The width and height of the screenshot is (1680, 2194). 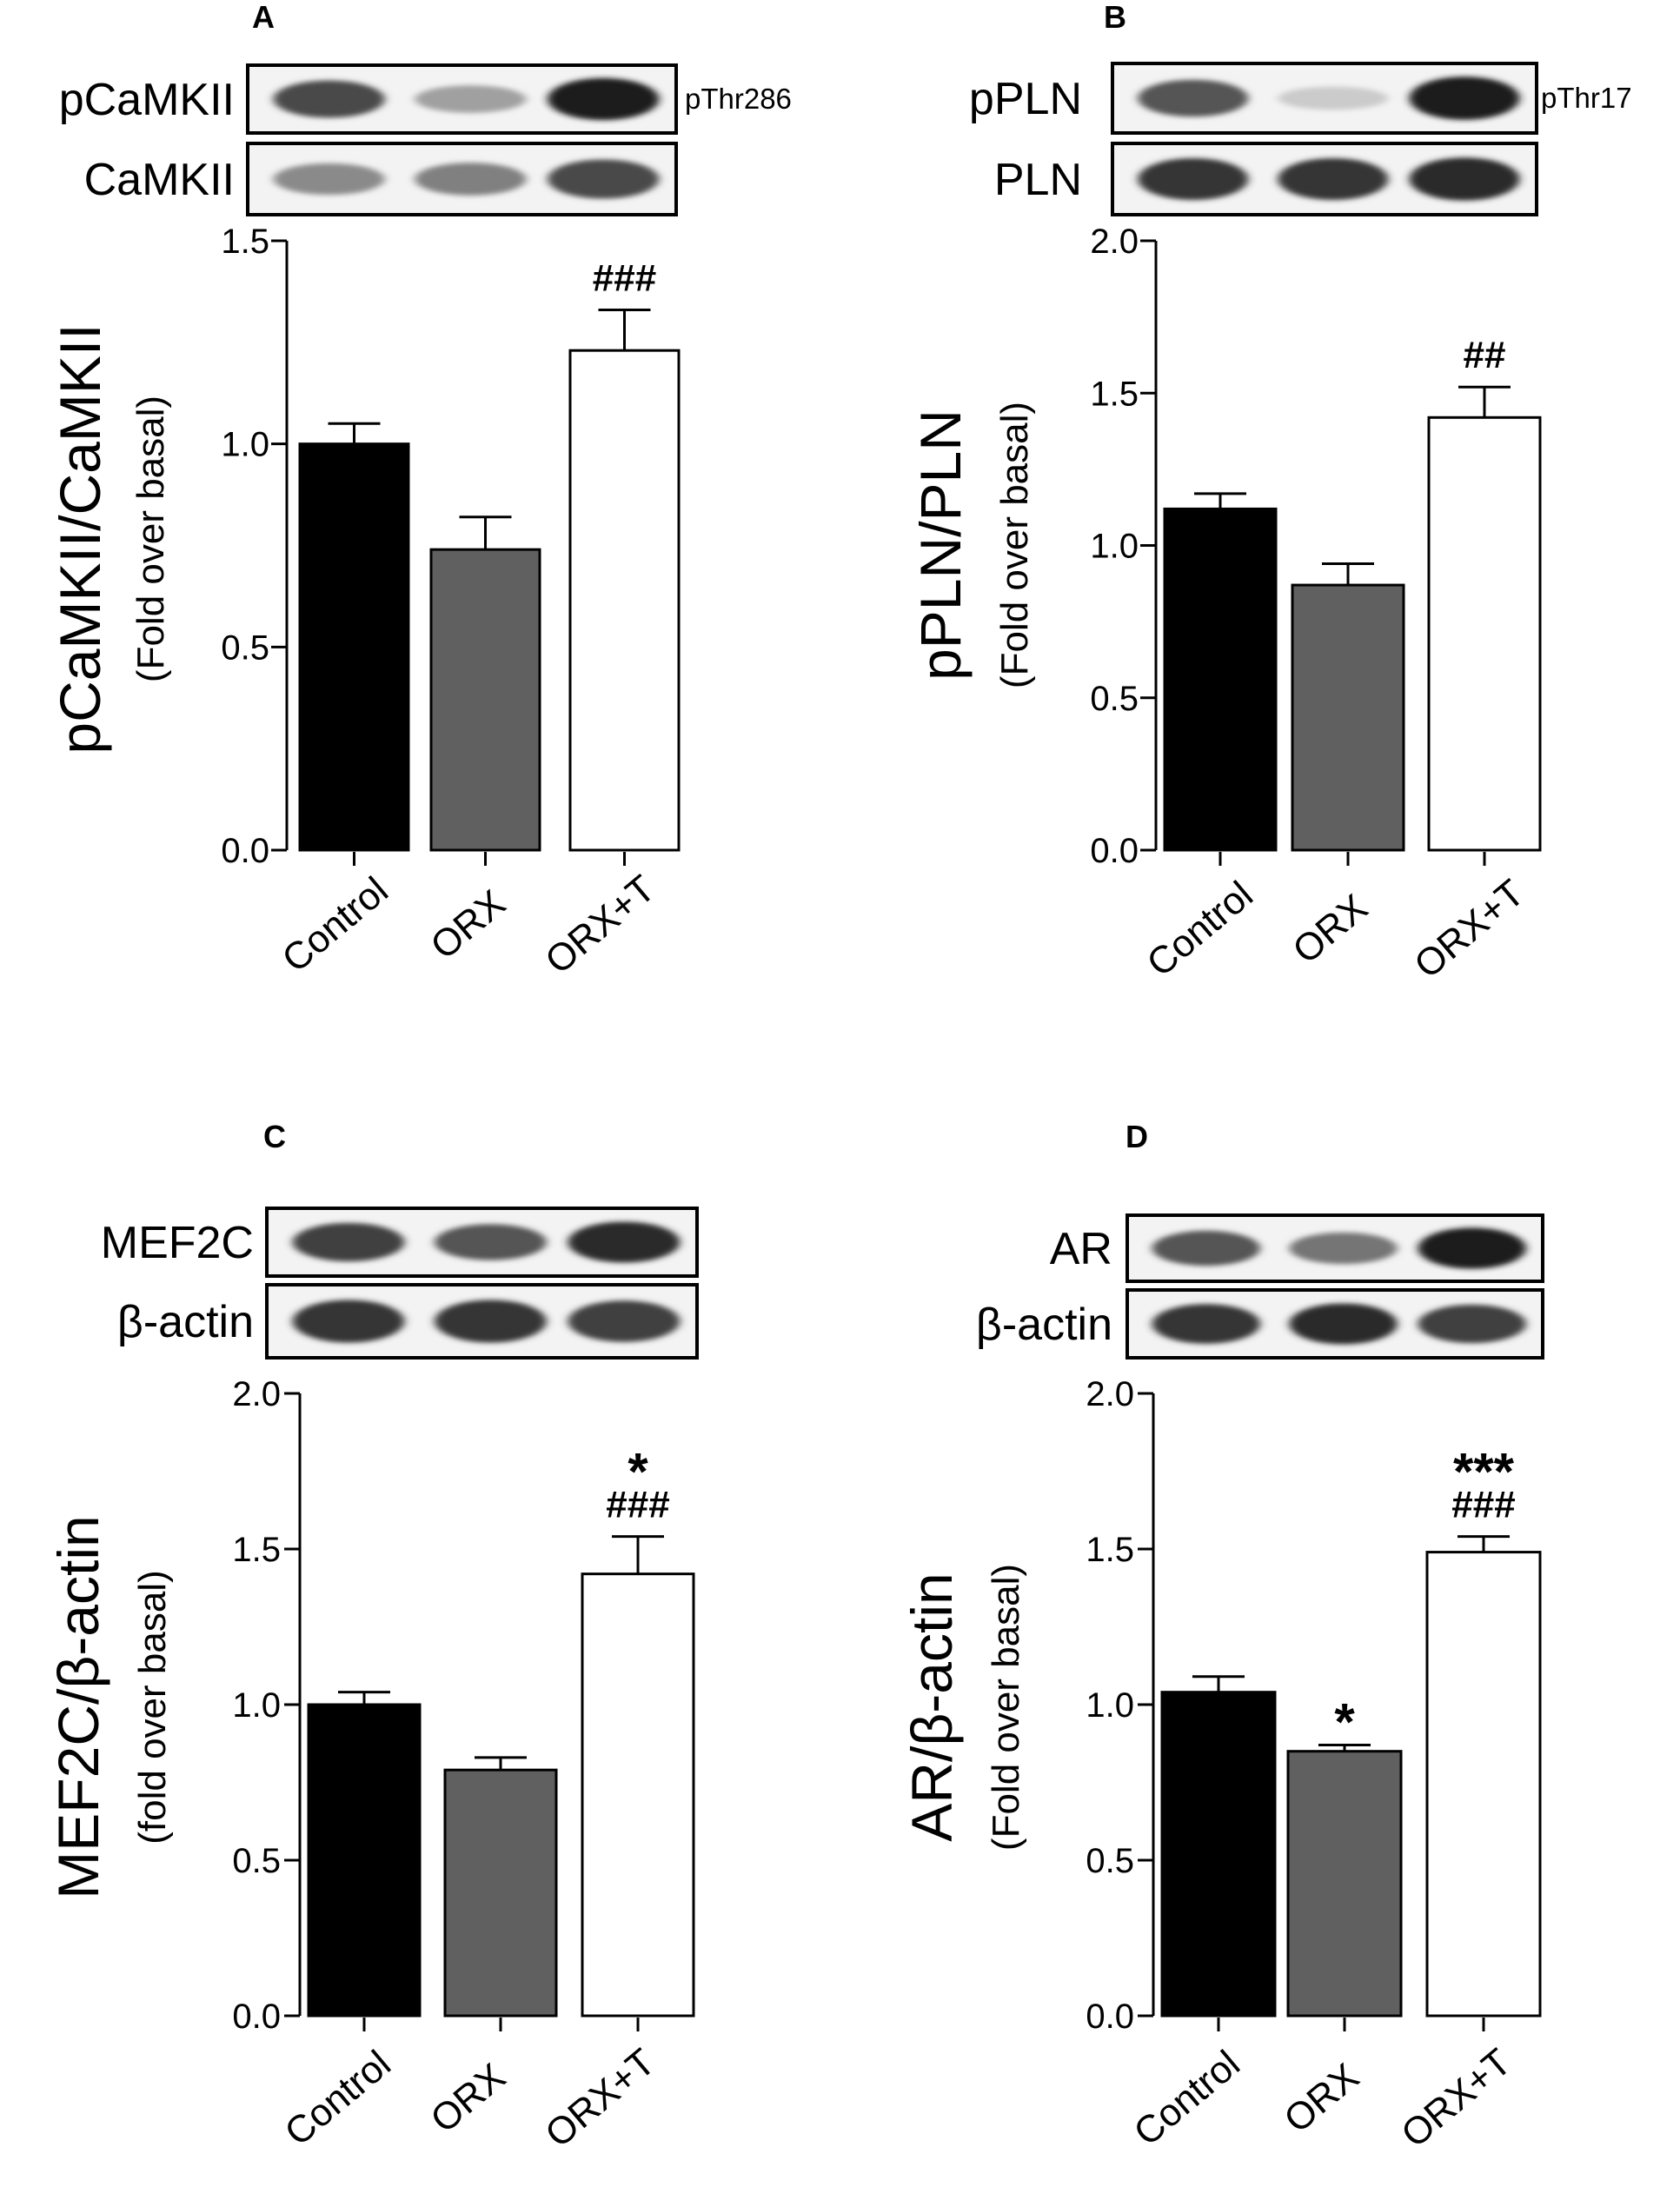 What do you see at coordinates (147, 100) in the screenshot?
I see `blot-label: pCaMKII` at bounding box center [147, 100].